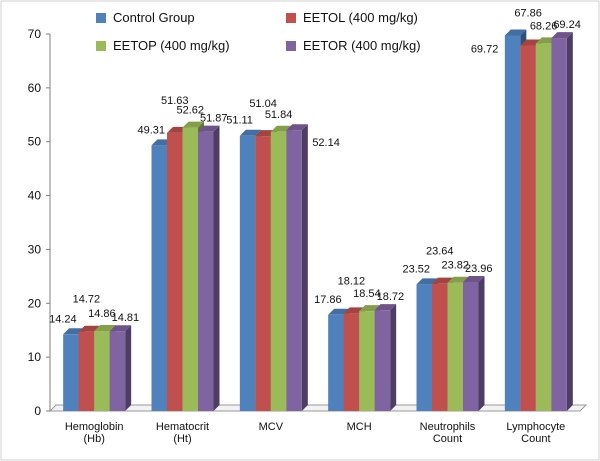 This screenshot has height=461, width=600. Describe the element at coordinates (416, 269) in the screenshot. I see `data-label: 23.52` at that location.